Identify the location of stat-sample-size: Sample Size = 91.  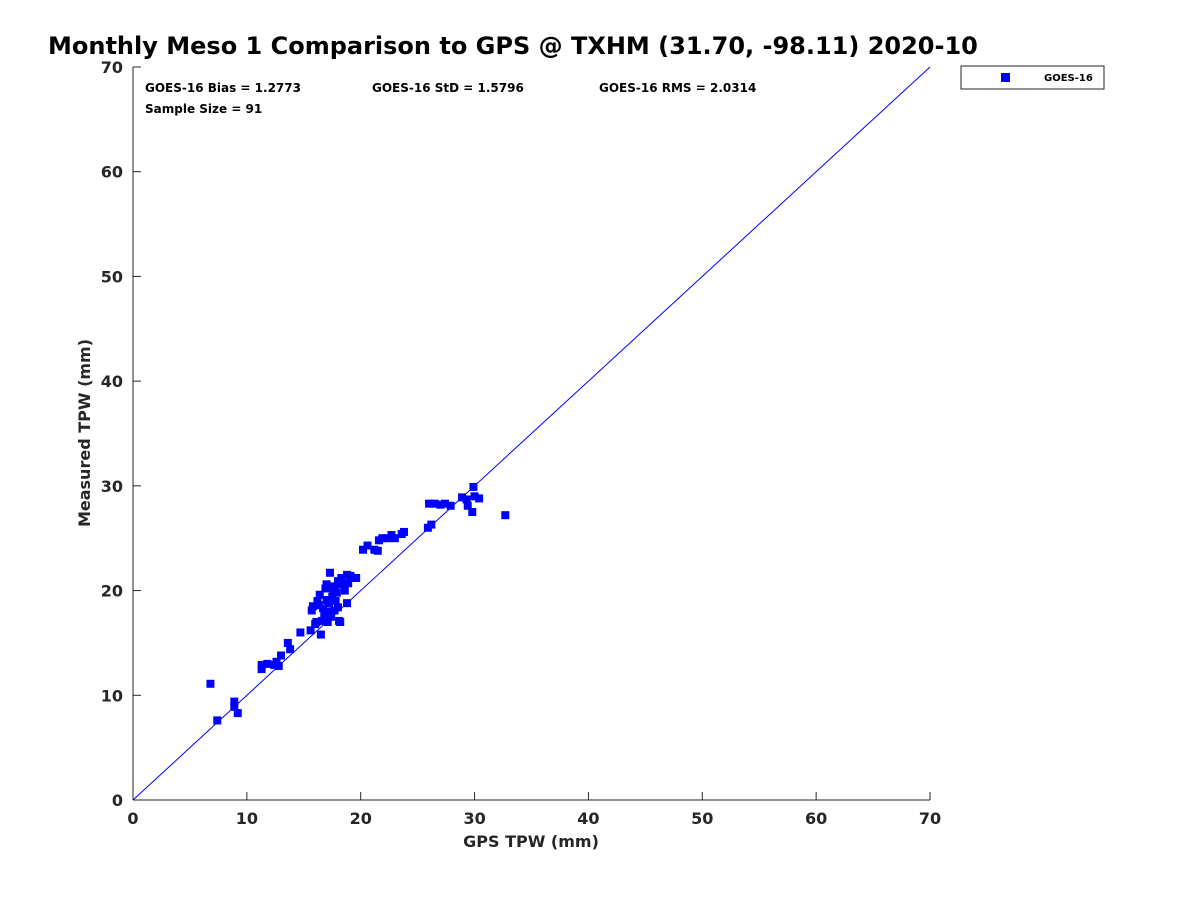
(203, 109).